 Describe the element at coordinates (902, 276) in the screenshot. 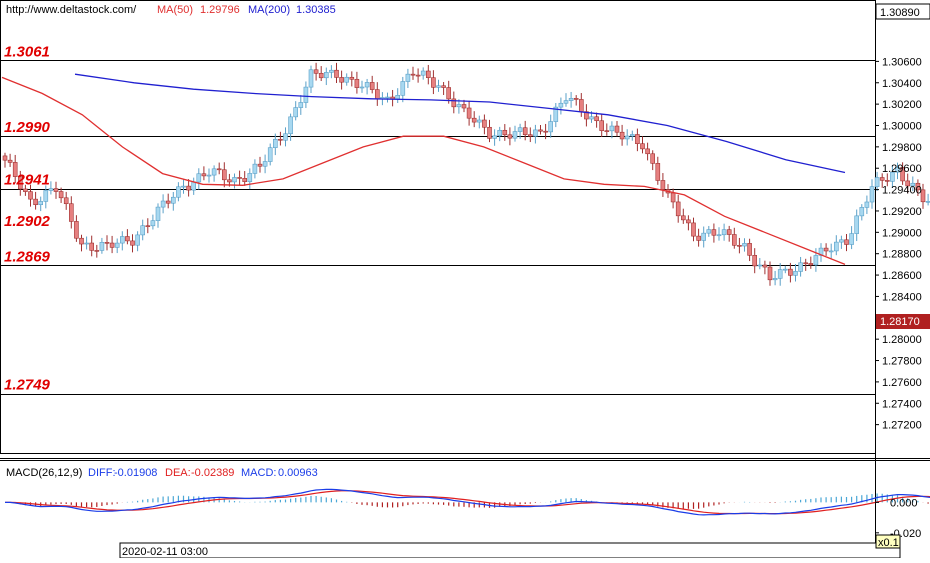

I see `price-tick-label: 1.28600` at that location.